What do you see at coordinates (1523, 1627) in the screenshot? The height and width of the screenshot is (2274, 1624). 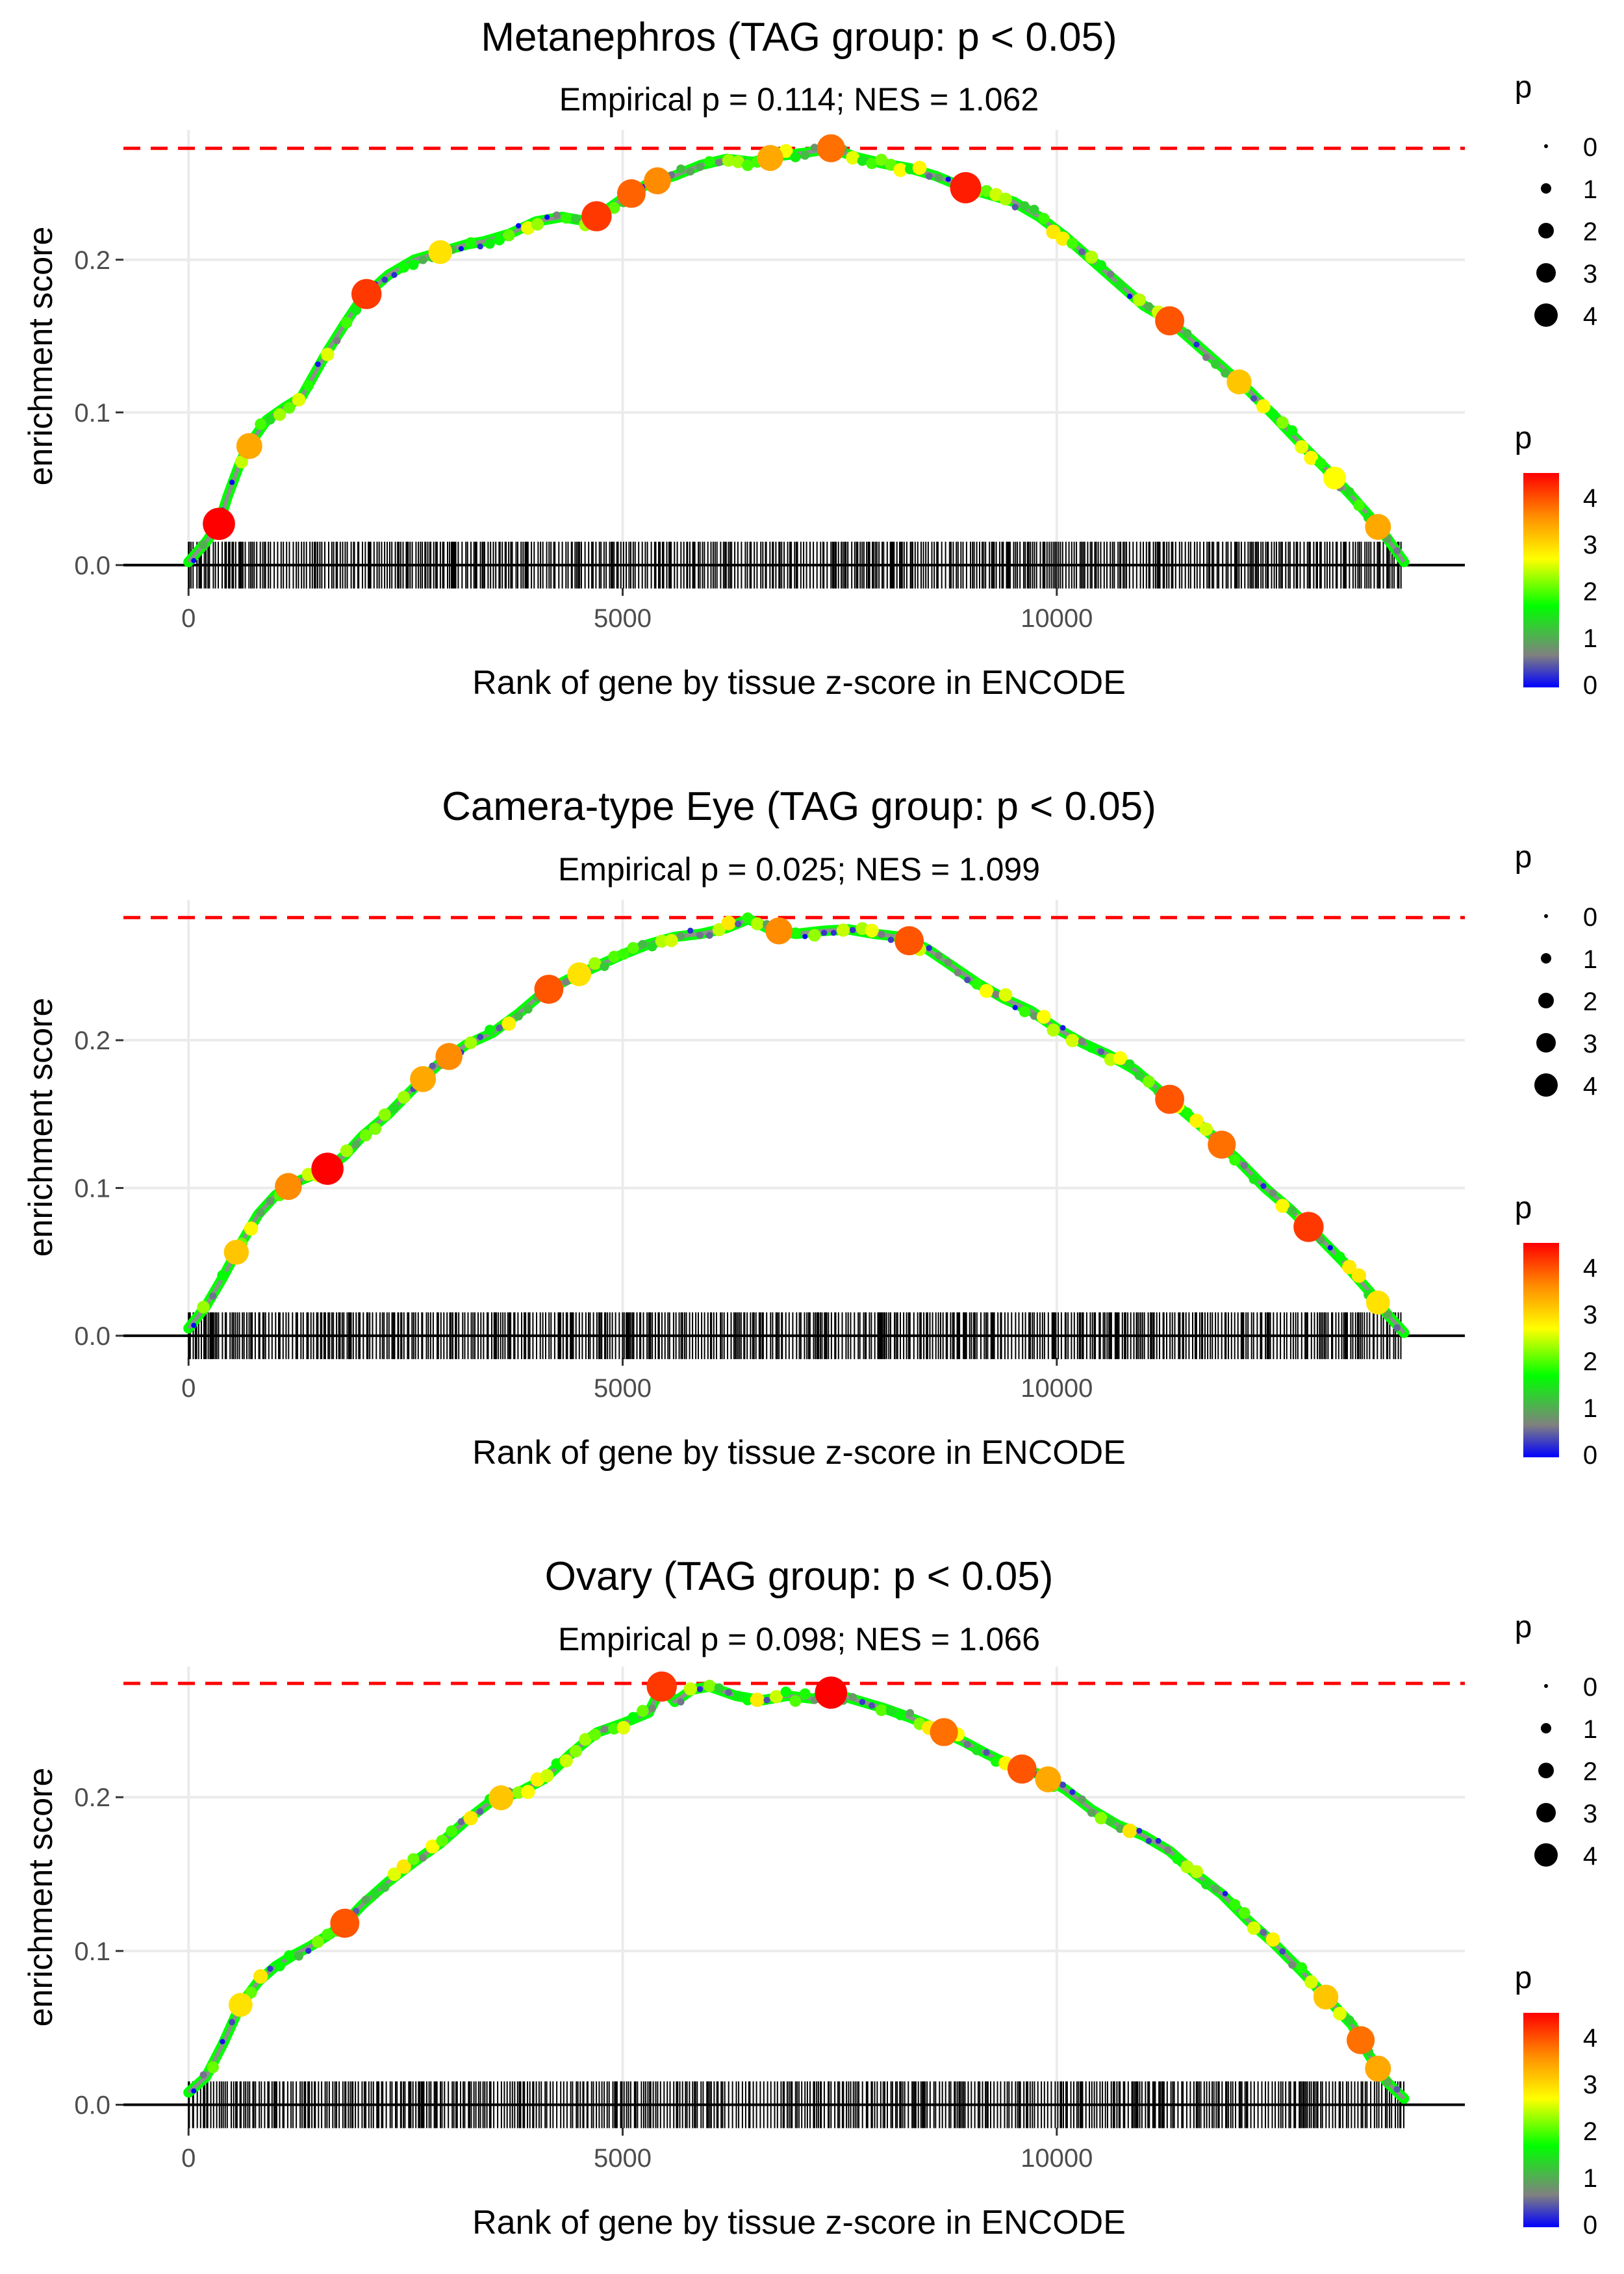 I see `size-legend-title: p` at bounding box center [1523, 1627].